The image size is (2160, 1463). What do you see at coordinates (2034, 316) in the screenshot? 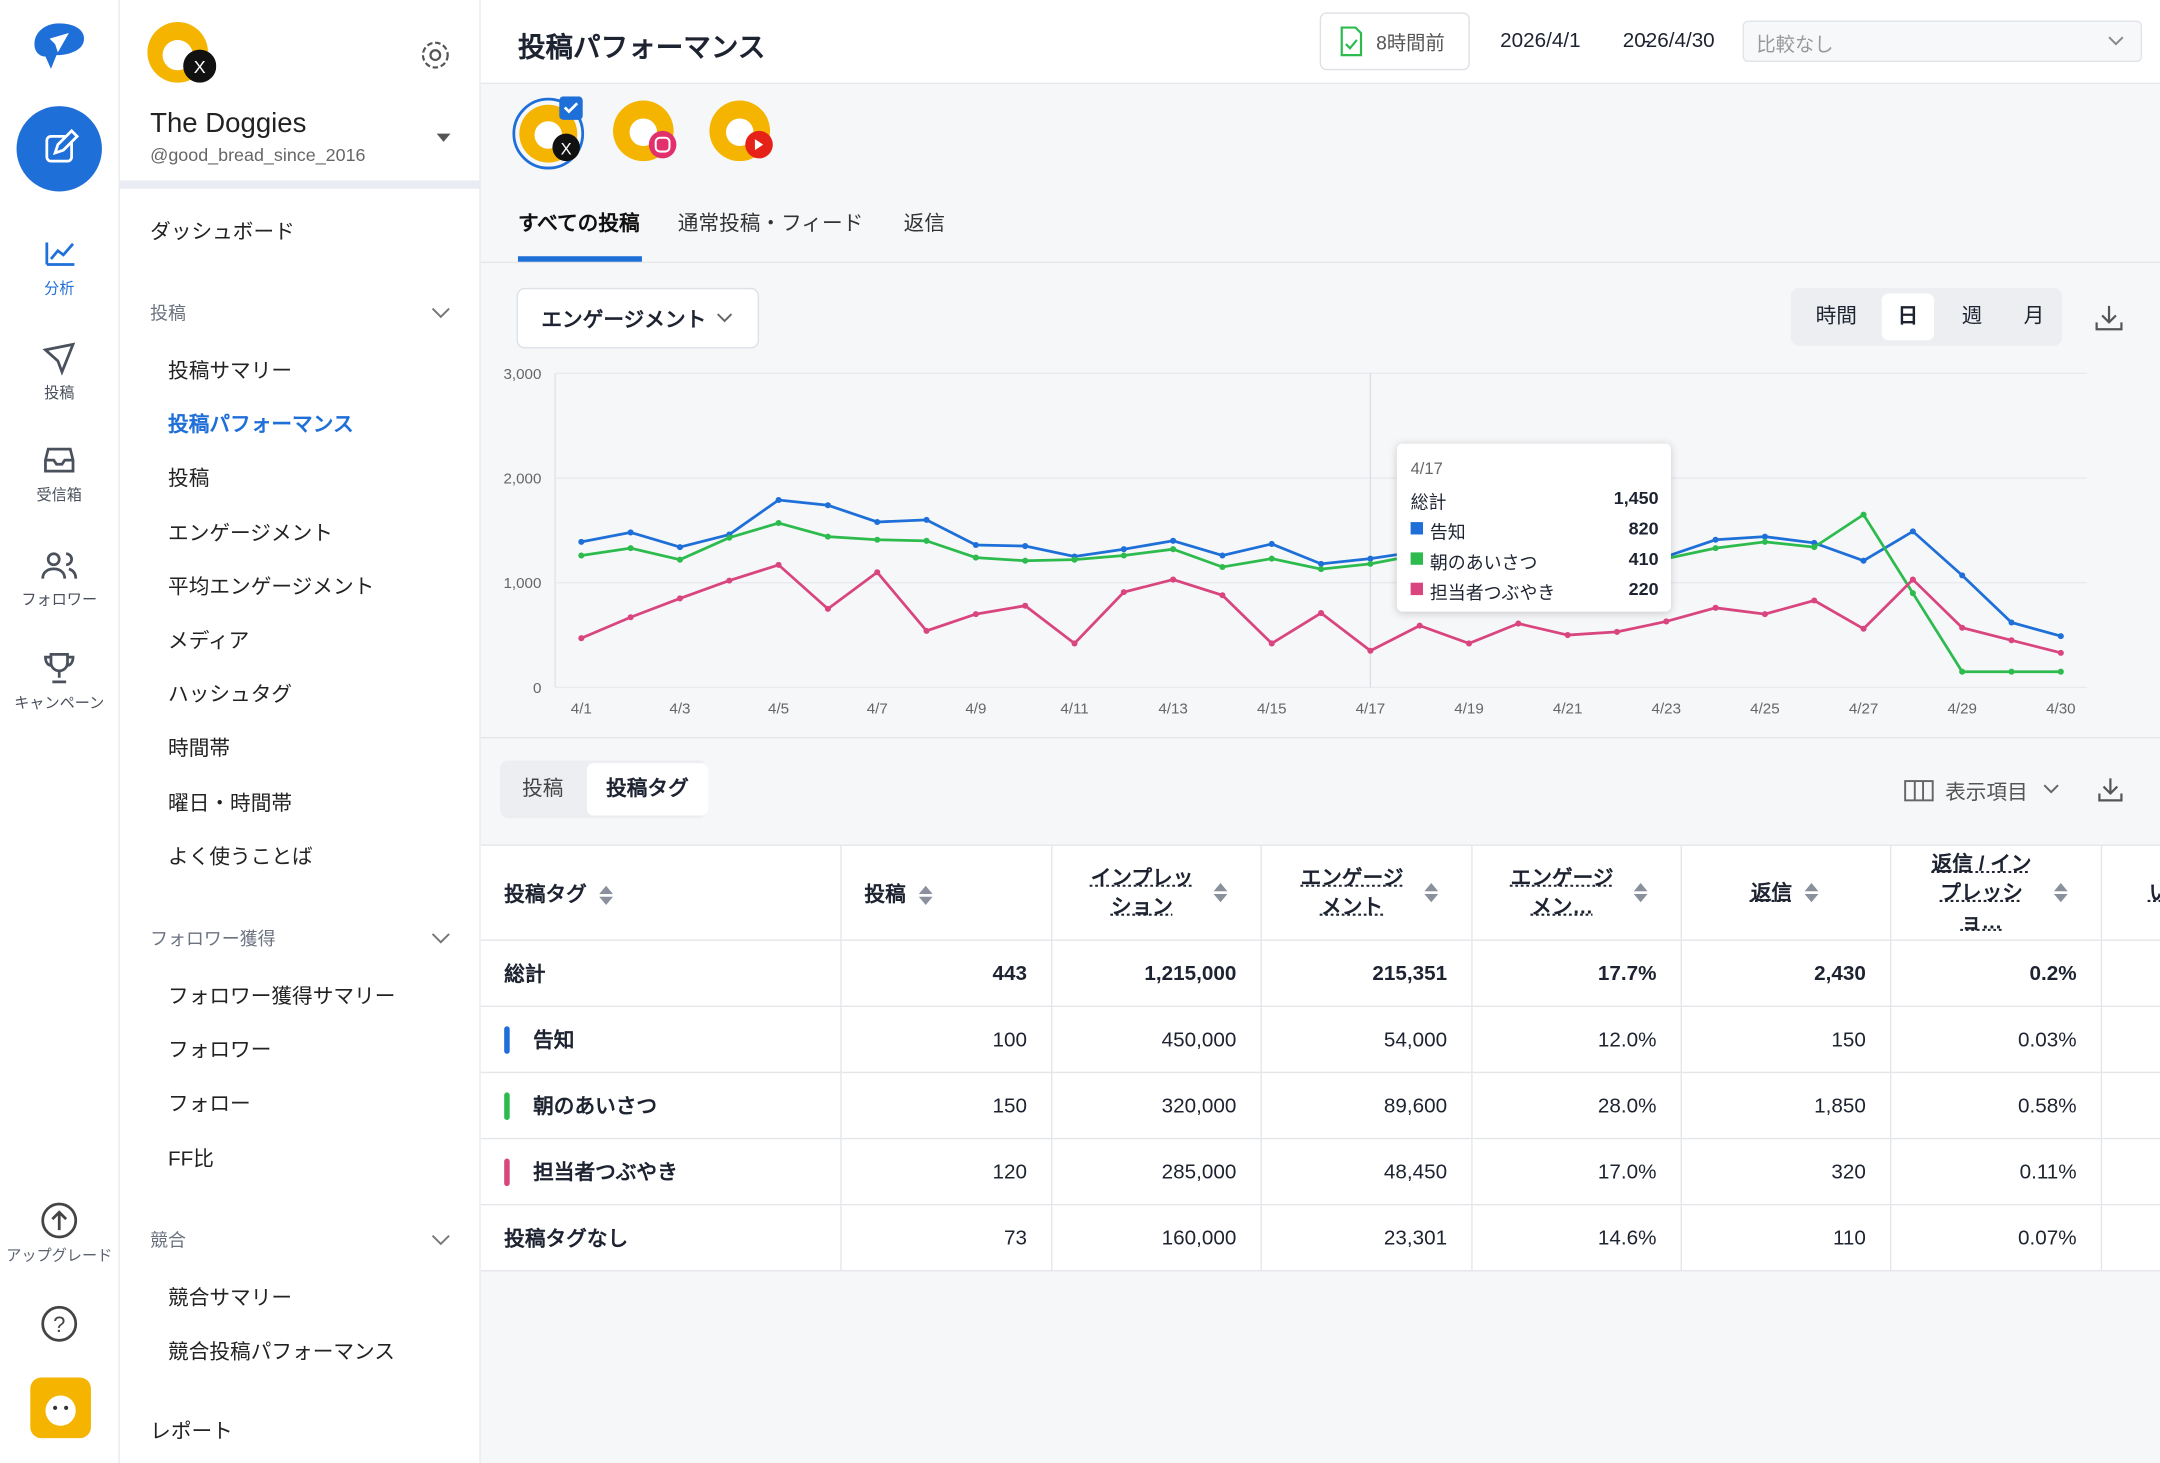
I see `granularity-option: 月` at bounding box center [2034, 316].